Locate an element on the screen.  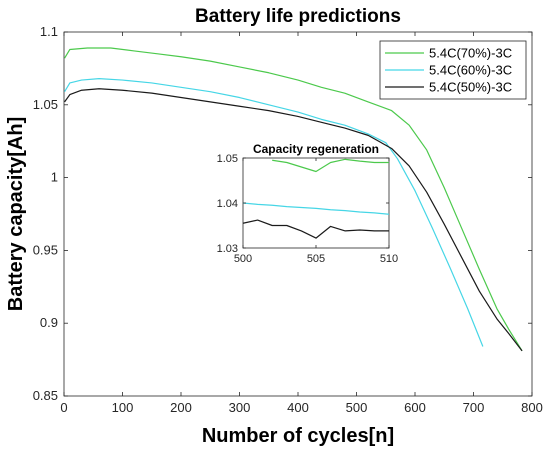
main-x-tick-label: 0 is located at coordinates (63, 407).